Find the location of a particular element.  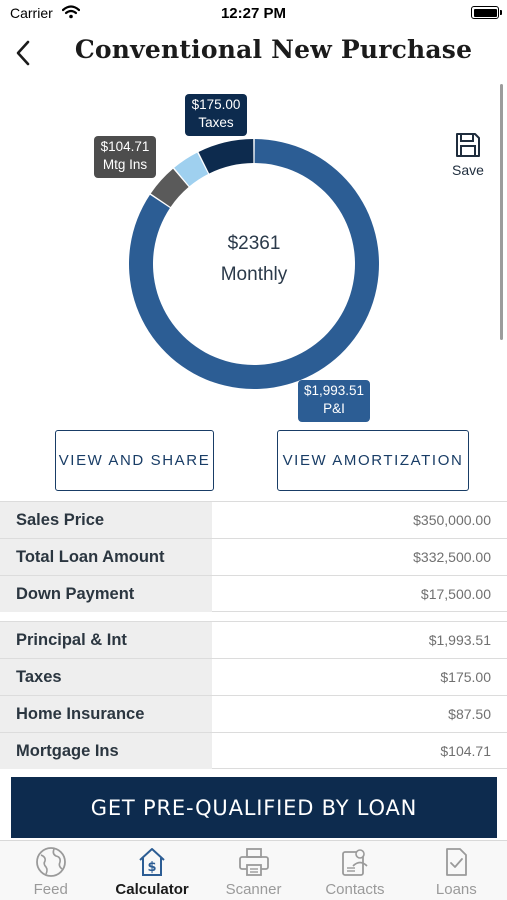

tab-label: Loans is located at coordinates (456, 889).